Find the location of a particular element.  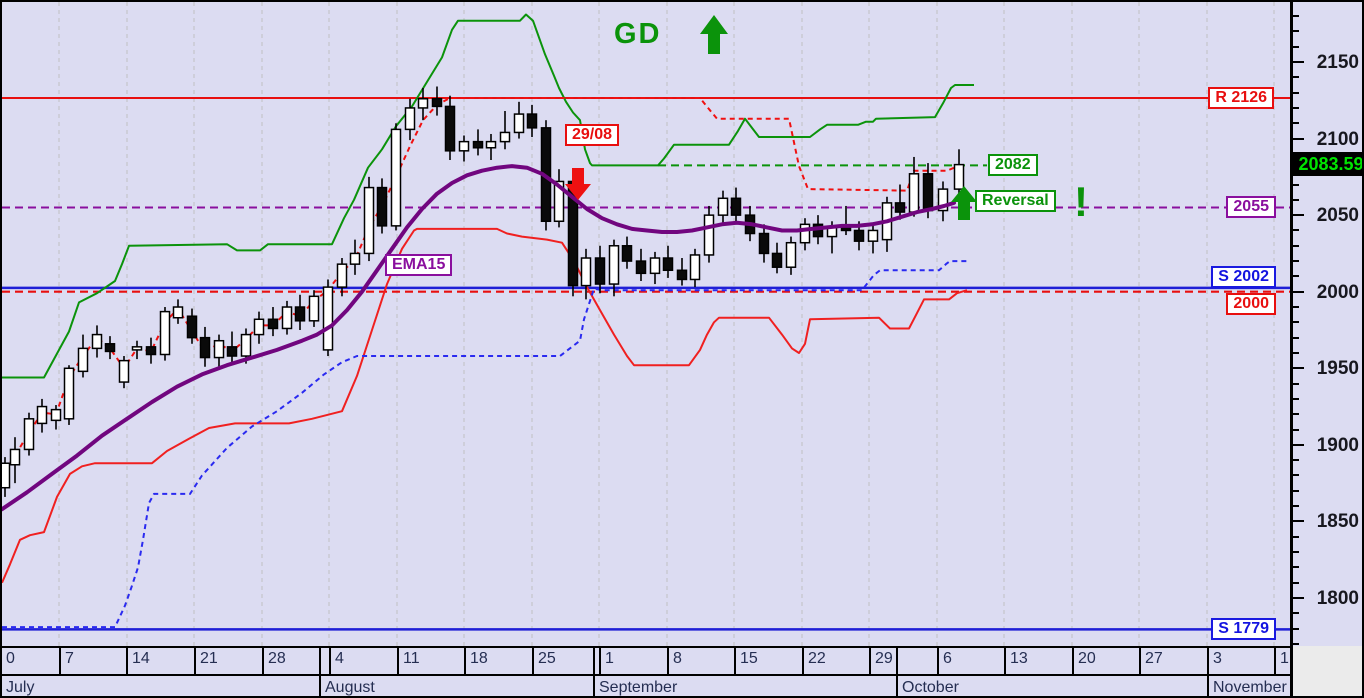

price-tick-label: 2100 is located at coordinates (1337, 139).